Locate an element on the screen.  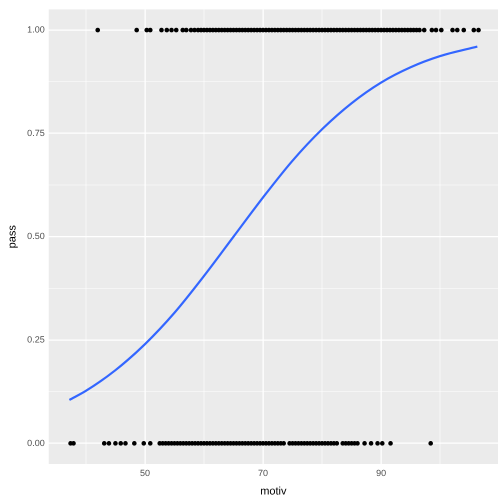
y-tick-label: 0.75 is located at coordinates (36, 133).